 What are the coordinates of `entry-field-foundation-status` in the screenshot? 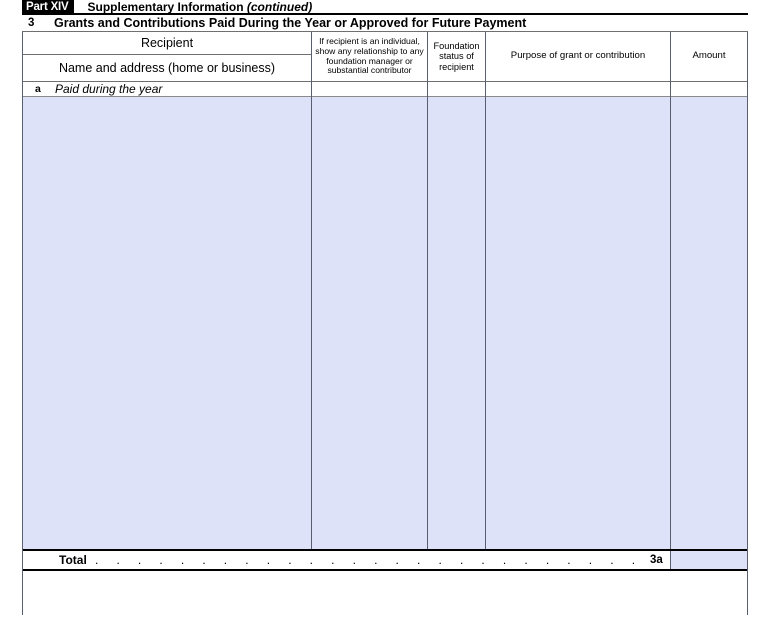 It's located at (456, 323).